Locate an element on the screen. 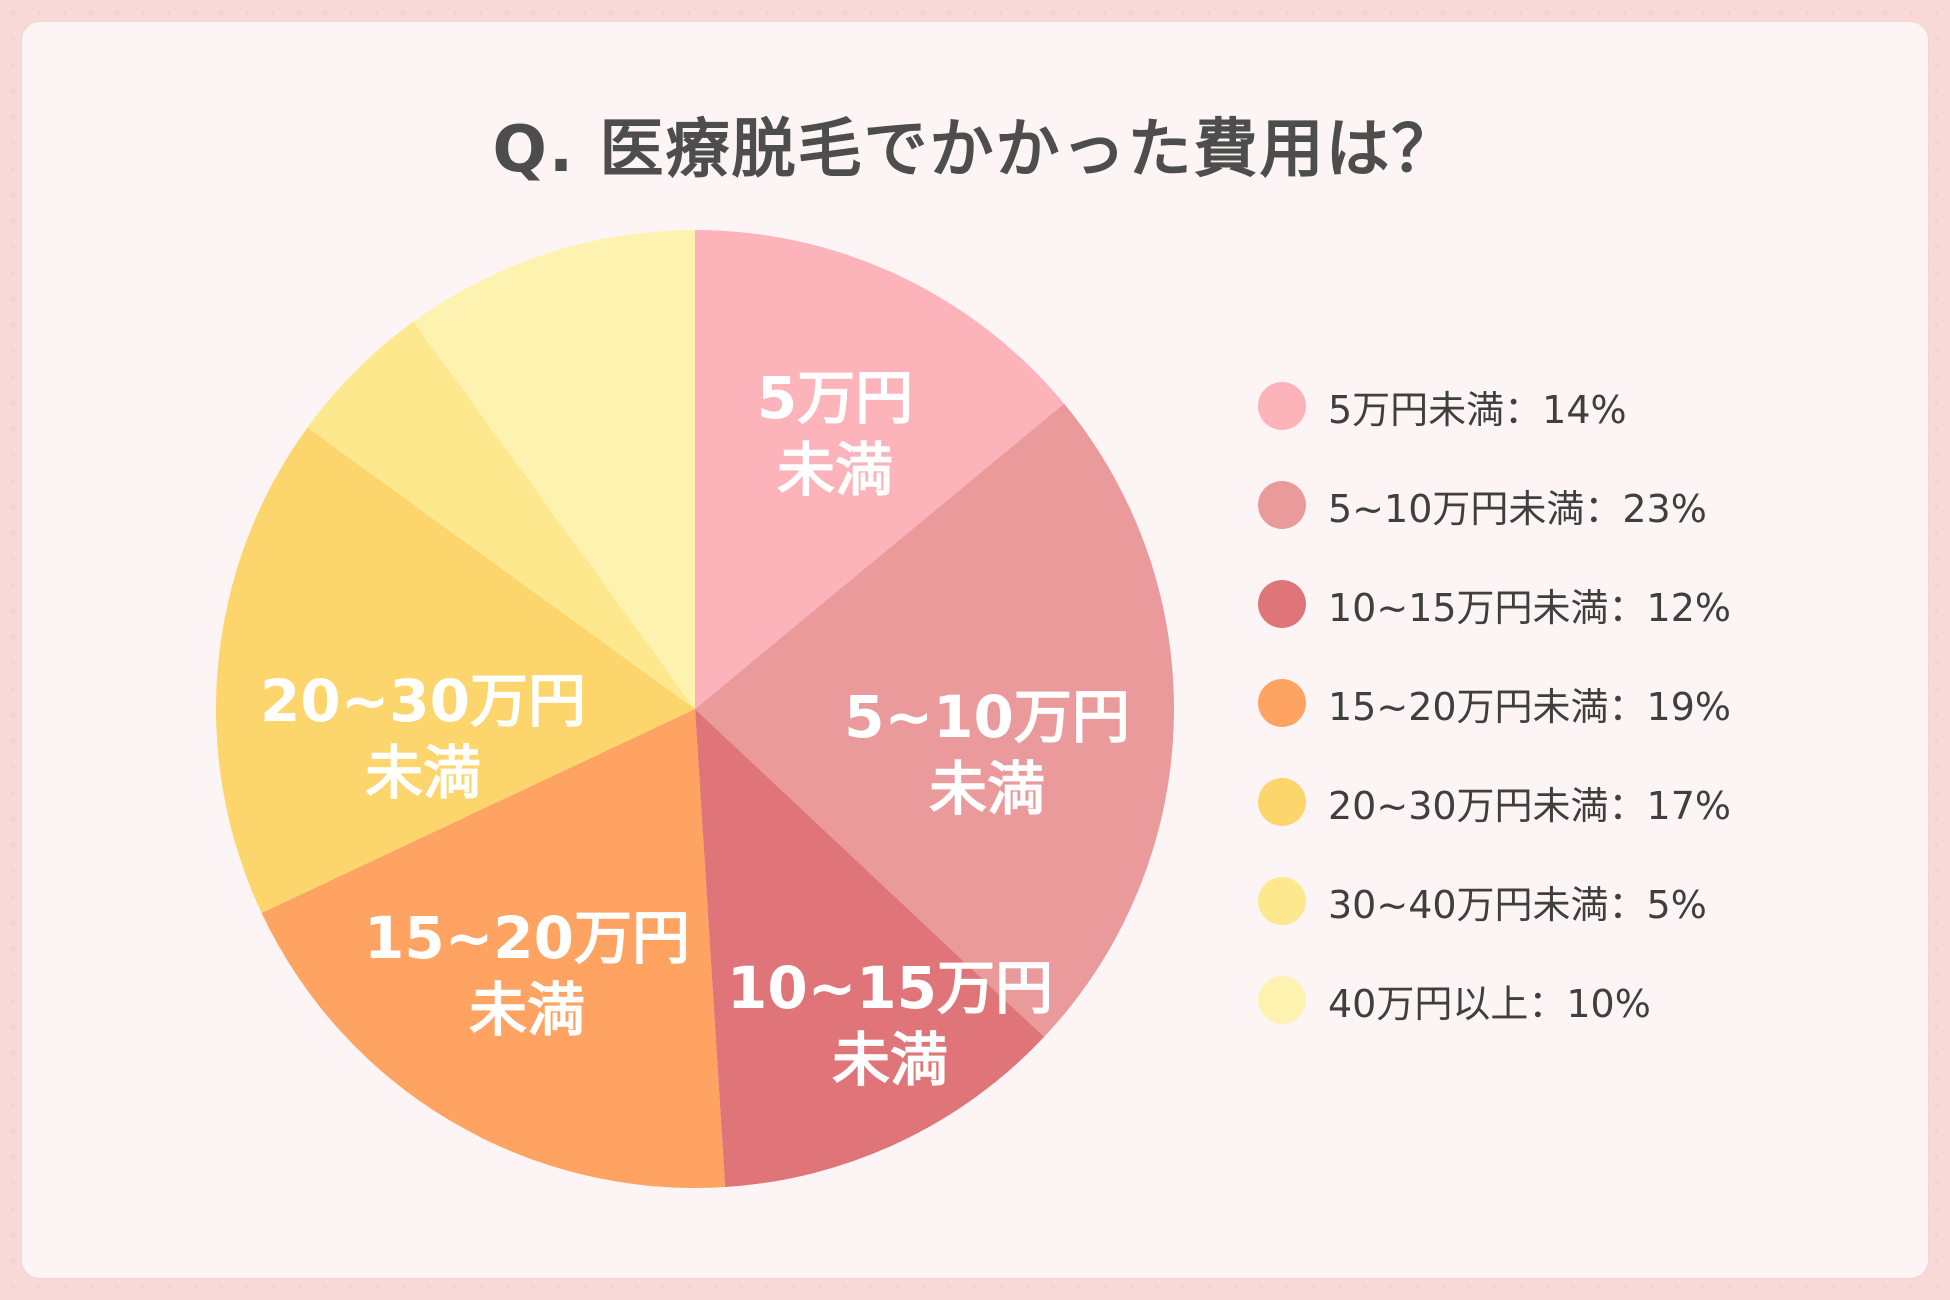 This screenshot has width=1950, height=1300. legend-item: 40万円以上：10% is located at coordinates (1494, 1001).